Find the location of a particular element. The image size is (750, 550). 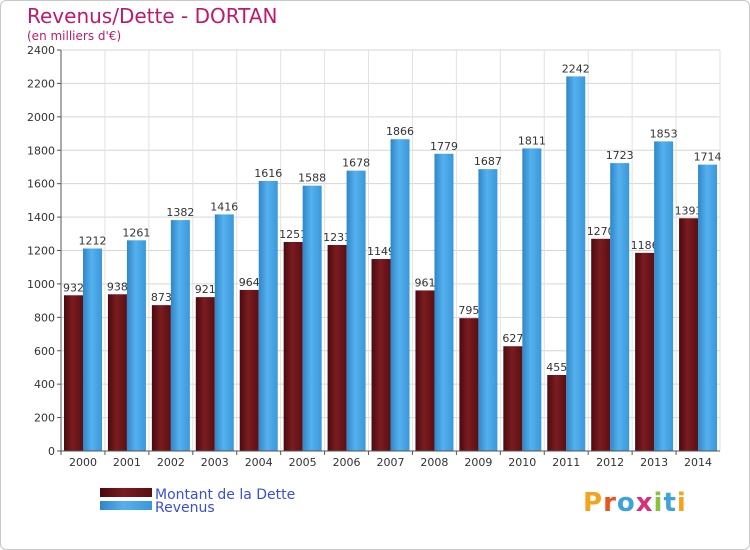

bar-revenus-2004 is located at coordinates (268, 315).